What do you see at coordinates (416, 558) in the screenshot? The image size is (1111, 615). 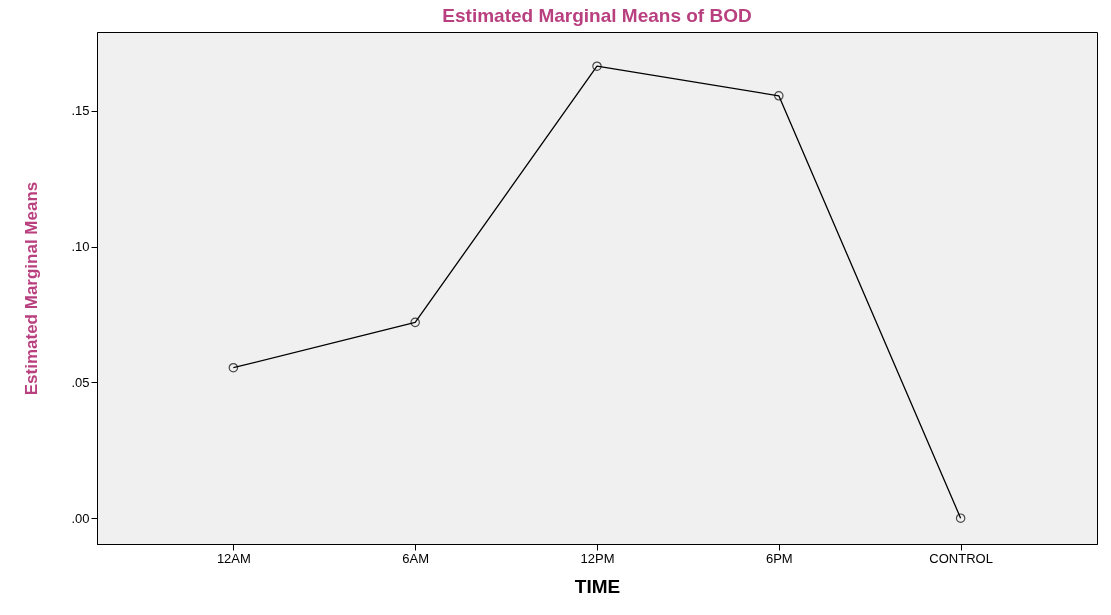 I see `x-tick-label: 6AM` at bounding box center [416, 558].